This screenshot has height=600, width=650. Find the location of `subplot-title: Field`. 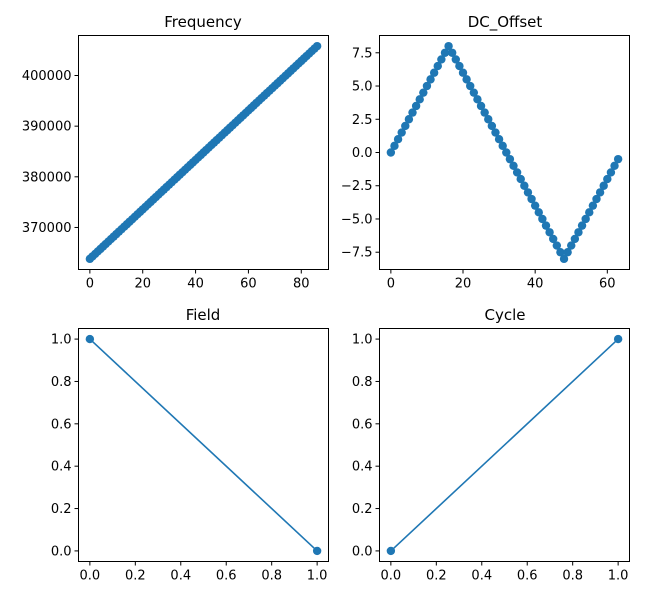

subplot-title: Field is located at coordinates (203, 315).